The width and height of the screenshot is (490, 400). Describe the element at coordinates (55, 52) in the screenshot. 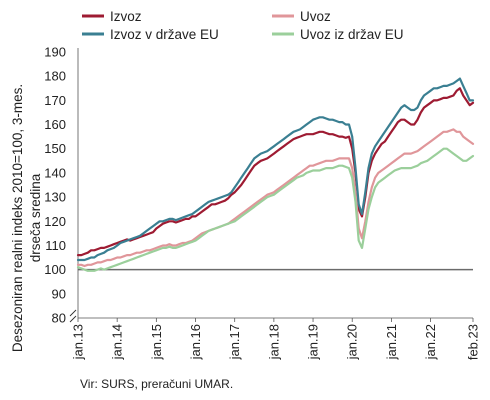

I see `y-tick-label: 190` at that location.